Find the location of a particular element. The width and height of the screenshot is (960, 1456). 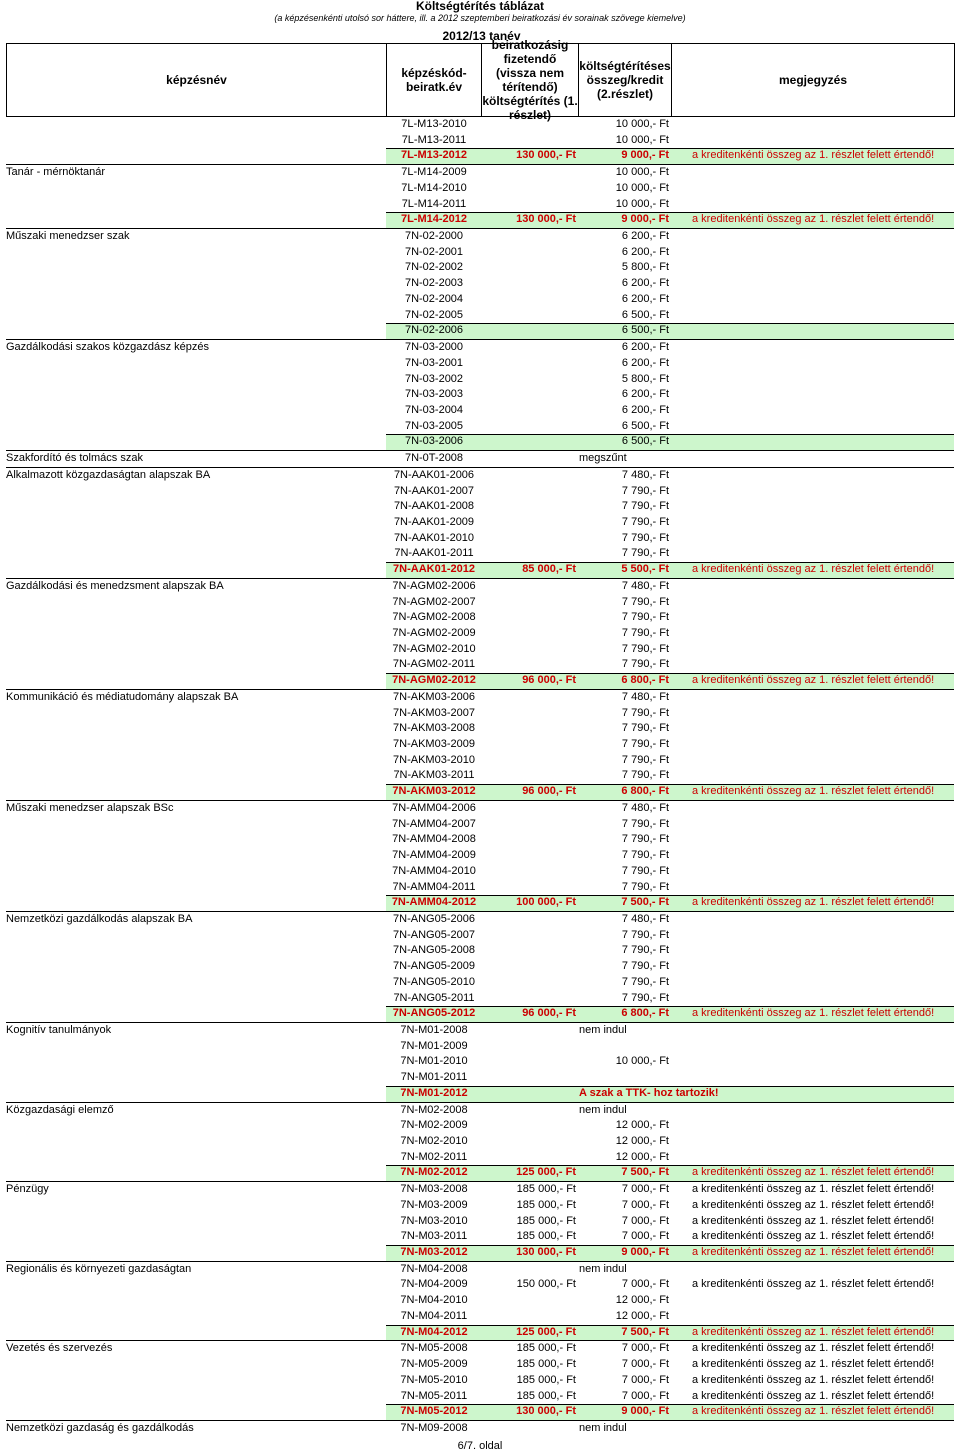

table-row: 7N-02-2006 6 500,- Ft is located at coordinates (480, 331).